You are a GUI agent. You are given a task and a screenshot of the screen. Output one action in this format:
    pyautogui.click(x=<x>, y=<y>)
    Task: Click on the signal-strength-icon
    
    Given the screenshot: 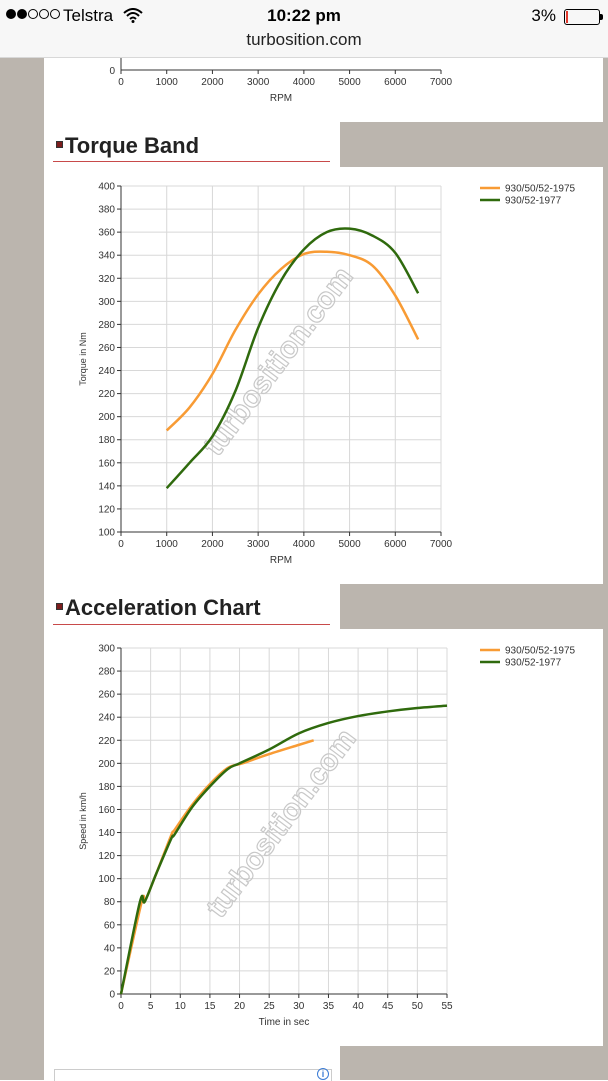 What is the action you would take?
    pyautogui.click(x=33, y=14)
    